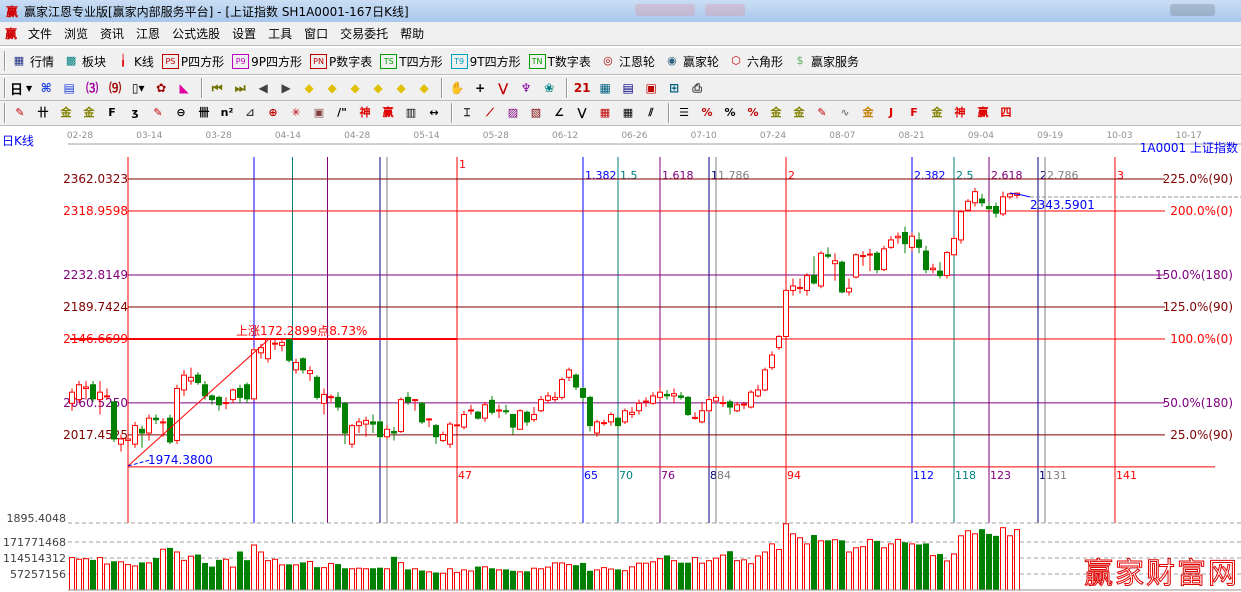 The height and width of the screenshot is (592, 1241). What do you see at coordinates (490, 112) in the screenshot?
I see `fan-lines-icon: ⟋` at bounding box center [490, 112].